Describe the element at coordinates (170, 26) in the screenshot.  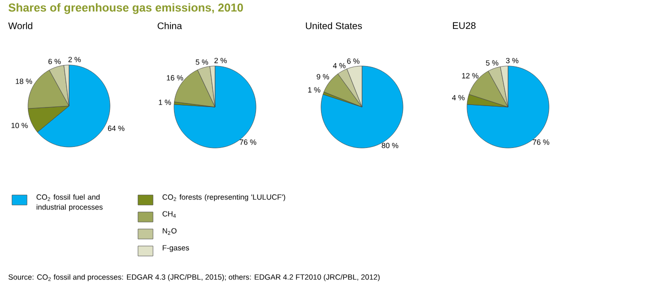
I see `chart-subtitle: China` at that location.